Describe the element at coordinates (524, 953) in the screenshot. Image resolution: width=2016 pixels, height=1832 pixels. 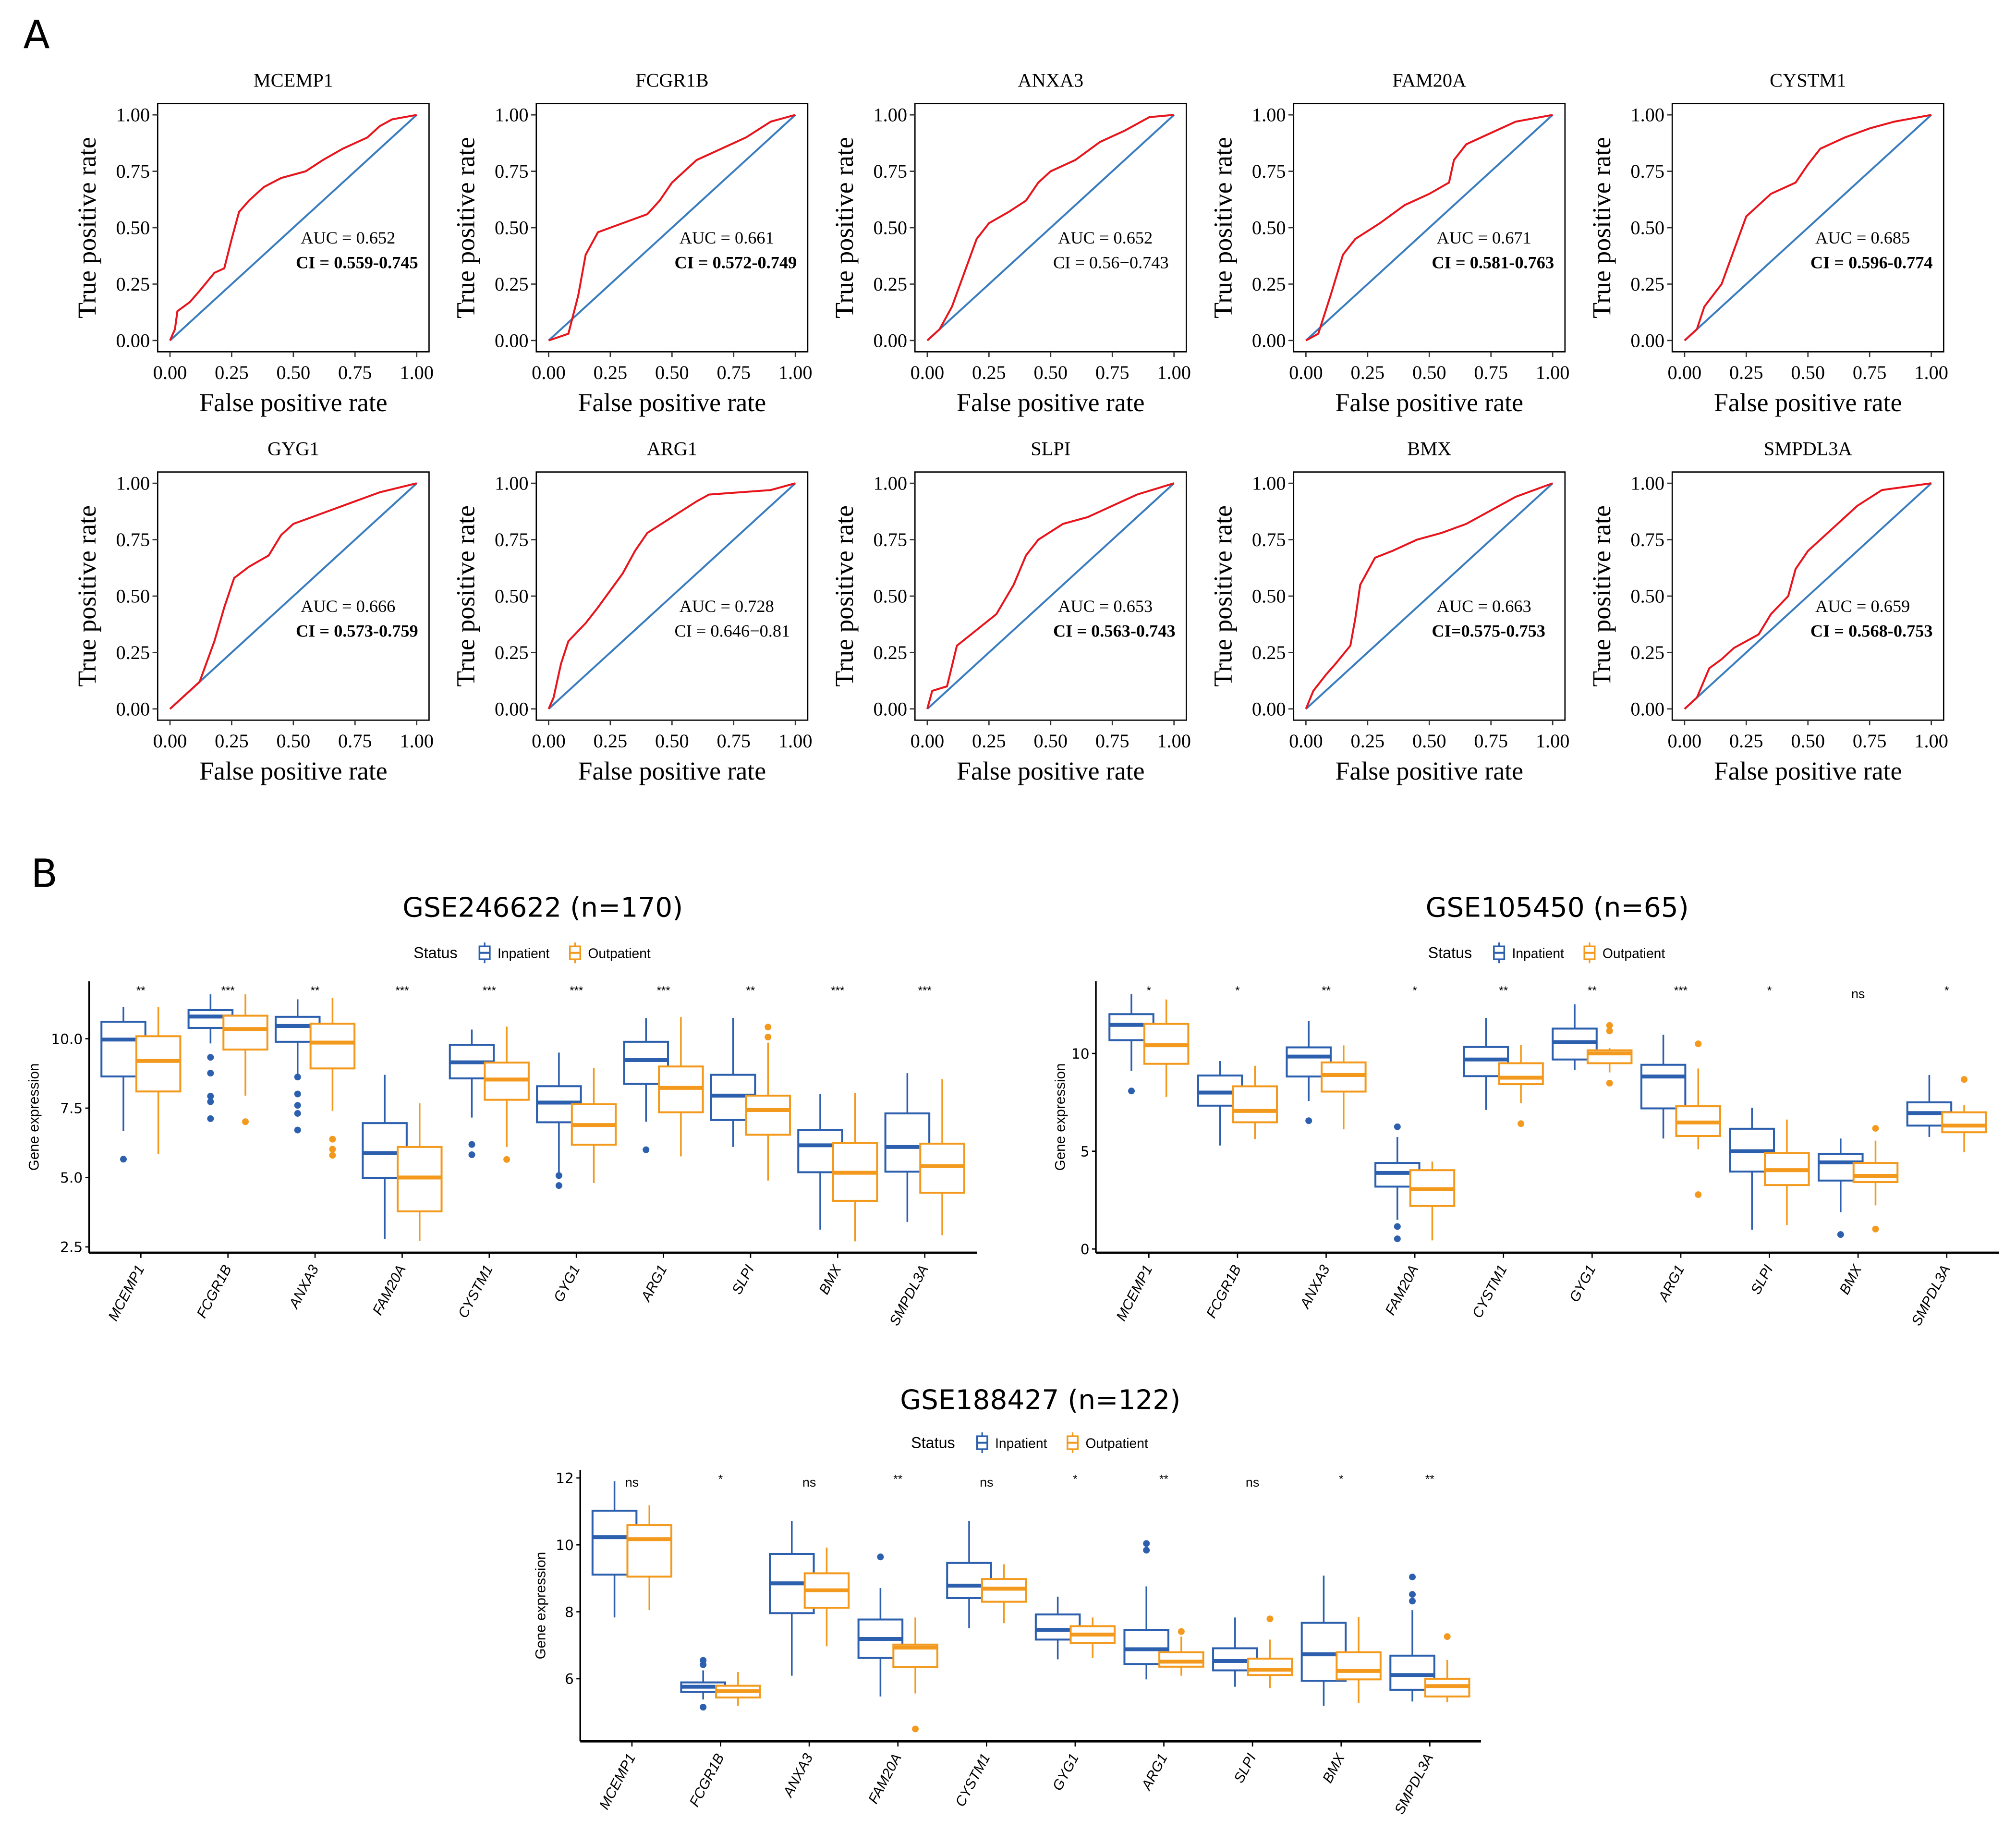
I see `legend-label: Inpatient` at that location.